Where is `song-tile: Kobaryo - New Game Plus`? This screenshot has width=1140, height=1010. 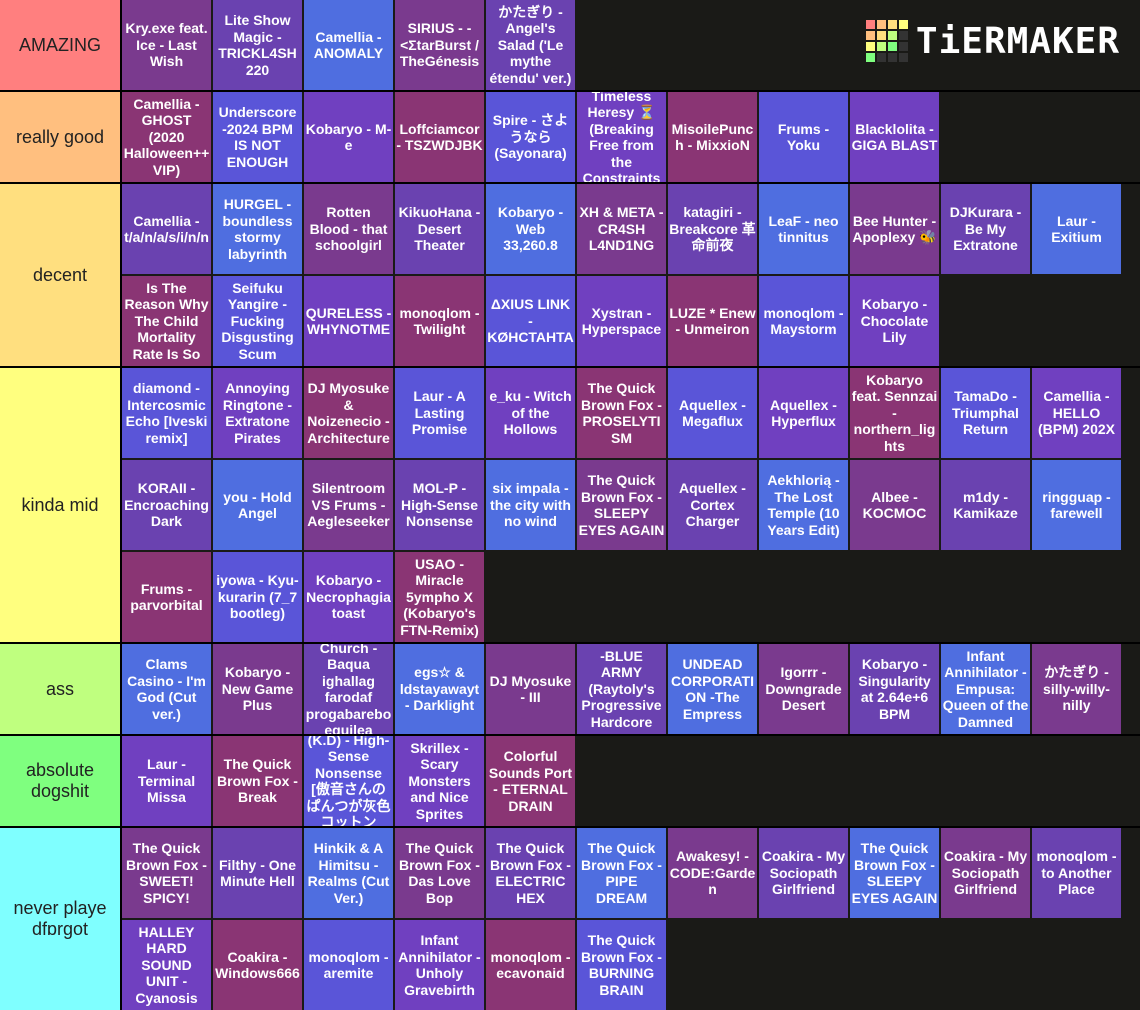 song-tile: Kobaryo - New Game Plus is located at coordinates (257, 689).